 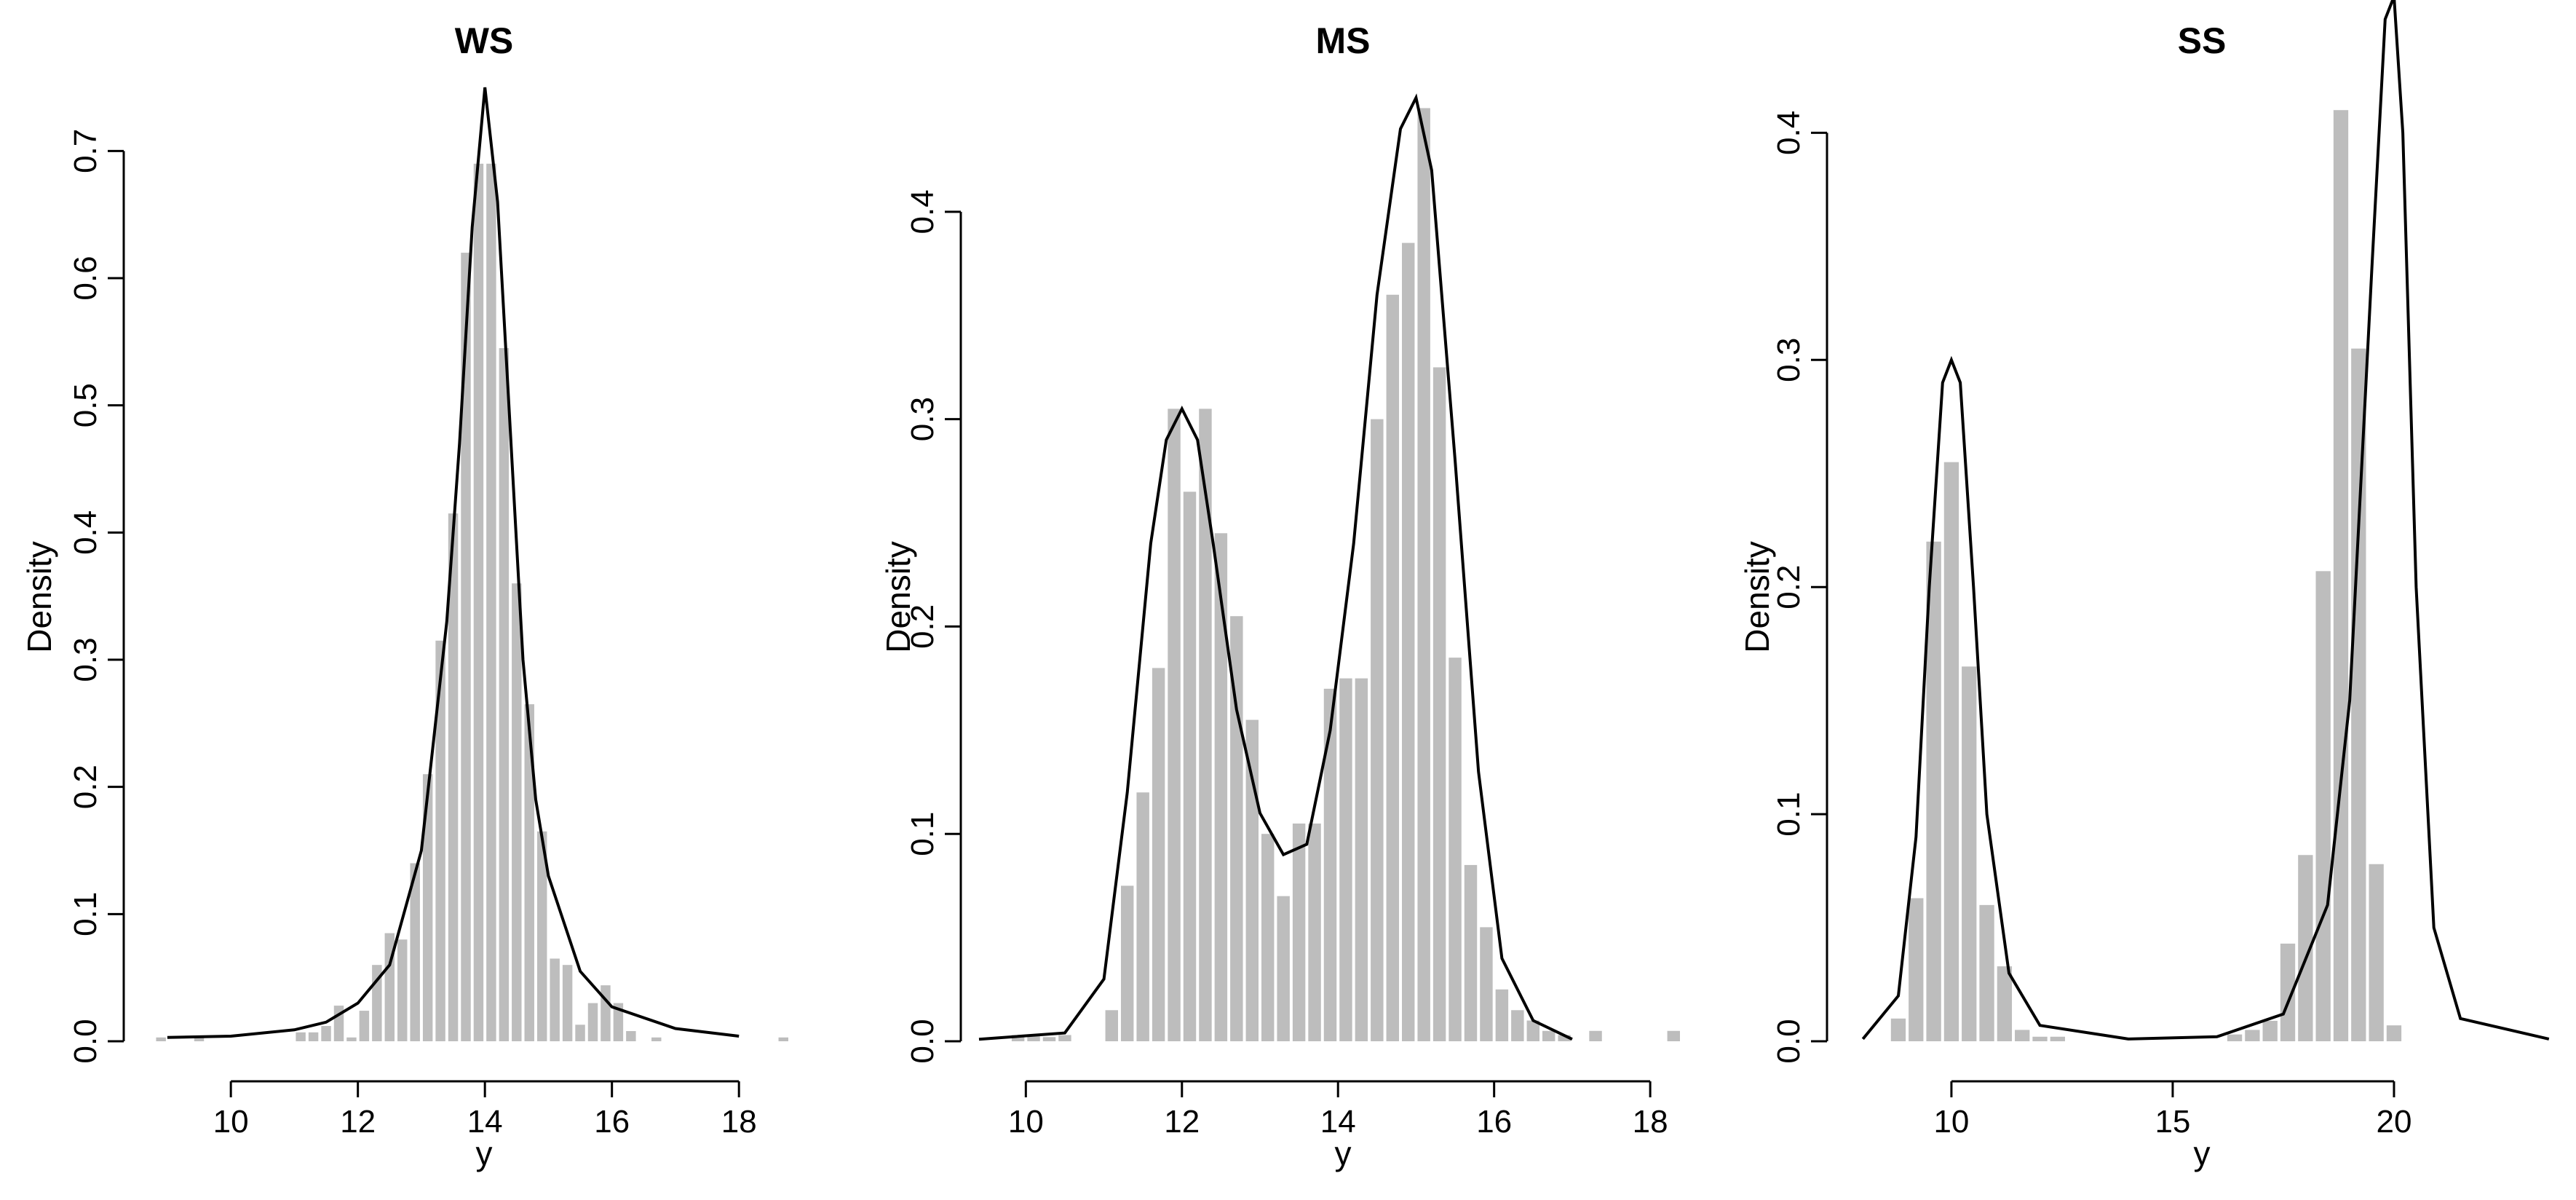 What do you see at coordinates (484, 40) in the screenshot?
I see `panel-title: WS` at bounding box center [484, 40].